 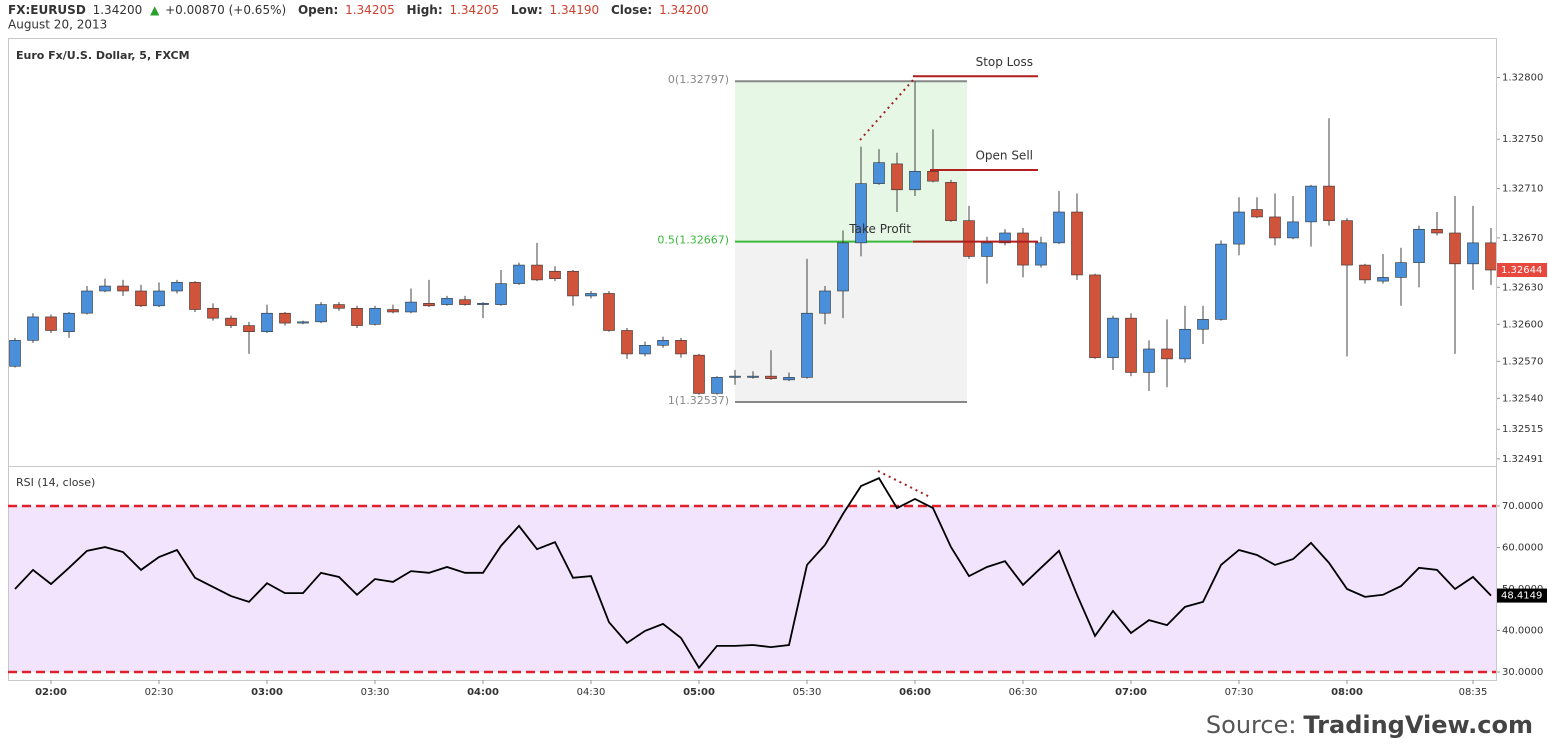 I want to click on y-tick-label: 1.32670, so click(x=1522, y=238).